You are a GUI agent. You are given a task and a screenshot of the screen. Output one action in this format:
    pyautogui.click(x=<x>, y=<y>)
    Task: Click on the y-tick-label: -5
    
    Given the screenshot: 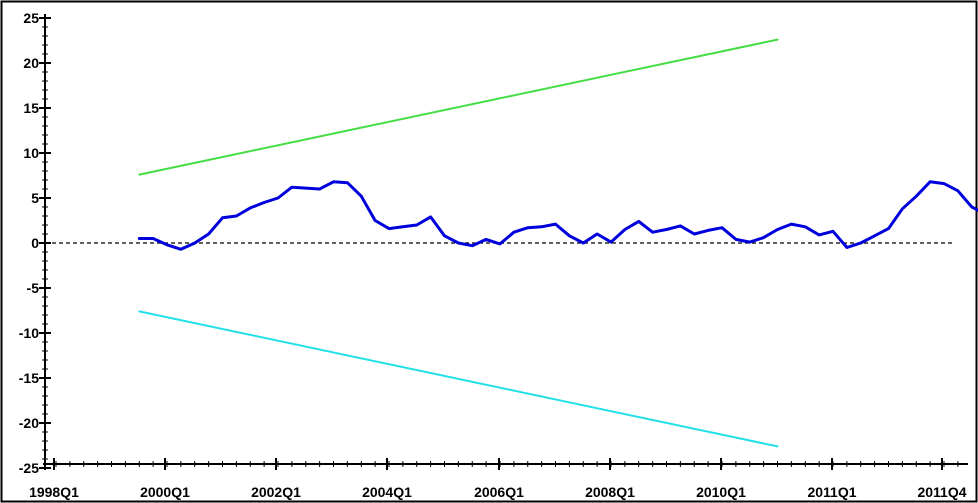 What is the action you would take?
    pyautogui.click(x=33, y=288)
    